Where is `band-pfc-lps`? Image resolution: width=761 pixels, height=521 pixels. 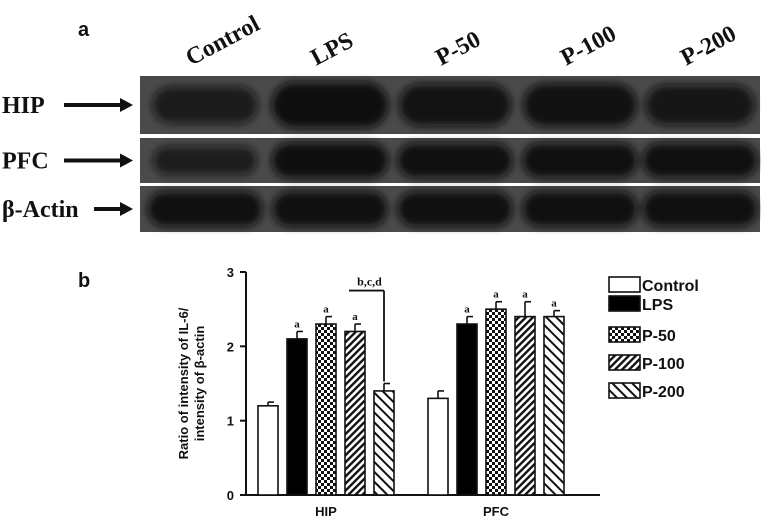 band-pfc-lps is located at coordinates (330, 160).